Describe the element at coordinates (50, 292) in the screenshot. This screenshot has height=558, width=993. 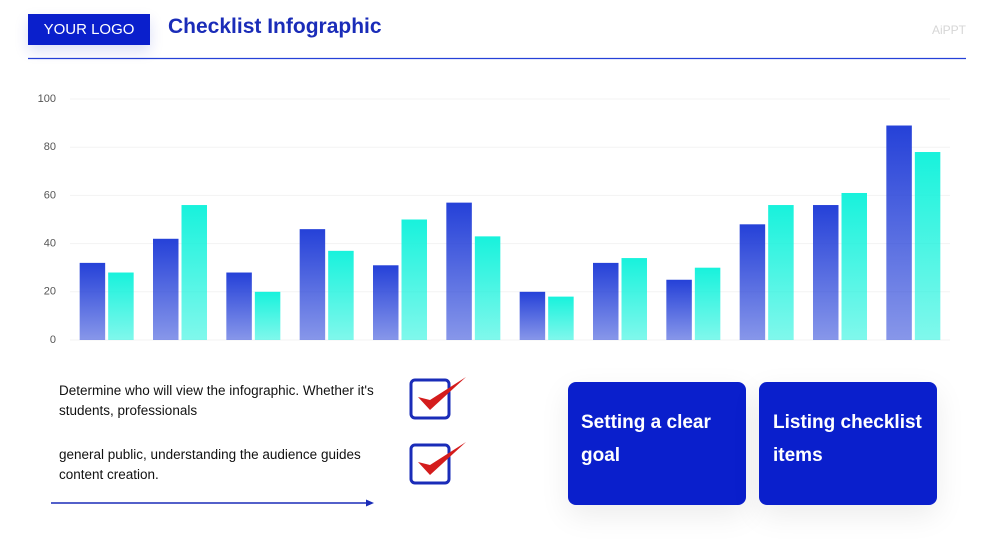
I see `y-tick-label: 20` at that location.